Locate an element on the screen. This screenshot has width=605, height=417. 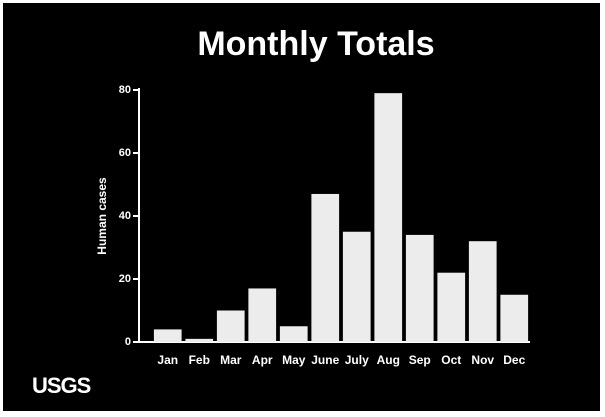
x-tick-label: June is located at coordinates (325, 360).